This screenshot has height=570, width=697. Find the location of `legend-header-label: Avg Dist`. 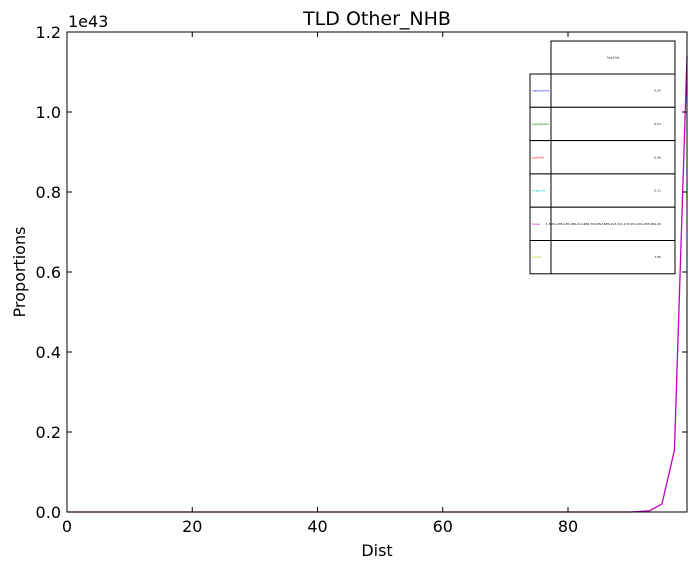

legend-header-label: Avg Dist is located at coordinates (613, 58).